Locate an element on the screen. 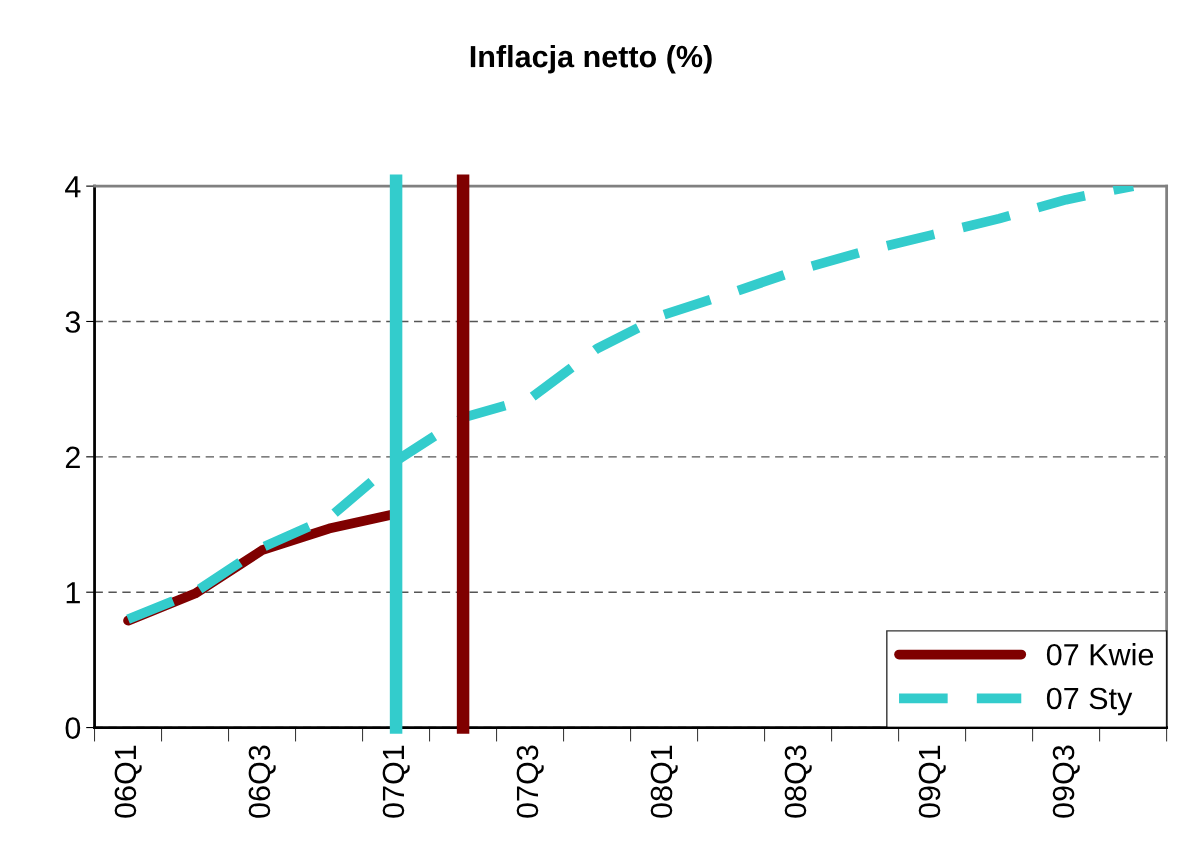 The height and width of the screenshot is (846, 1182). x-tick-label: 09Q1 is located at coordinates (932, 781).